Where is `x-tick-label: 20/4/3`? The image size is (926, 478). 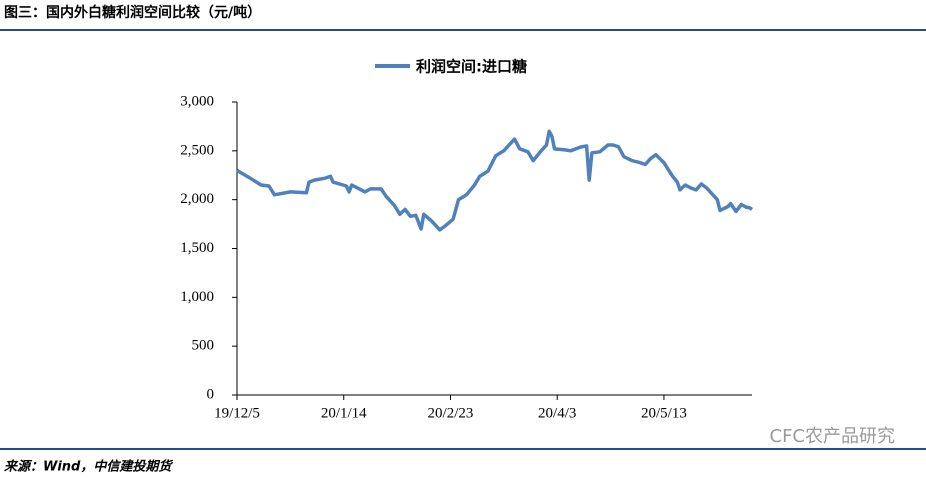 x-tick-label: 20/4/3 is located at coordinates (557, 413).